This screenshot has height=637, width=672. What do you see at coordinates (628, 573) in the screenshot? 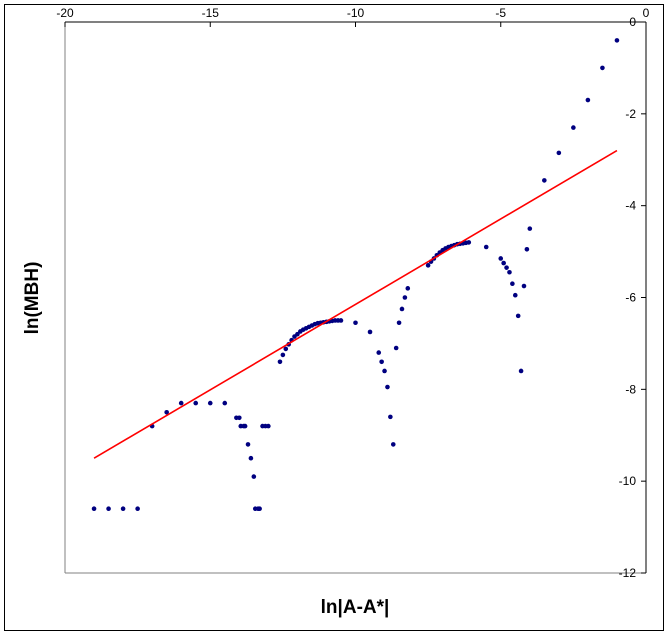
I see `y-tick-label: -12` at bounding box center [628, 573].